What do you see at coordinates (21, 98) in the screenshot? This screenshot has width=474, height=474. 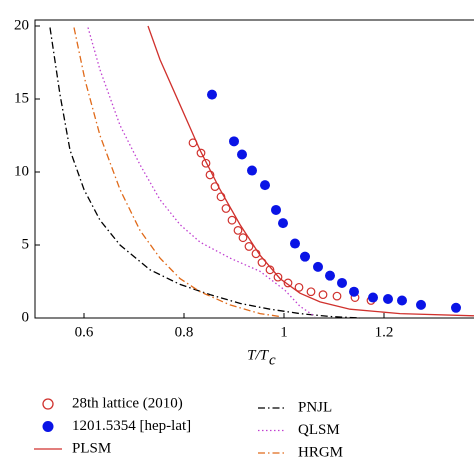 I see `y-tick-label: 15` at bounding box center [21, 98].